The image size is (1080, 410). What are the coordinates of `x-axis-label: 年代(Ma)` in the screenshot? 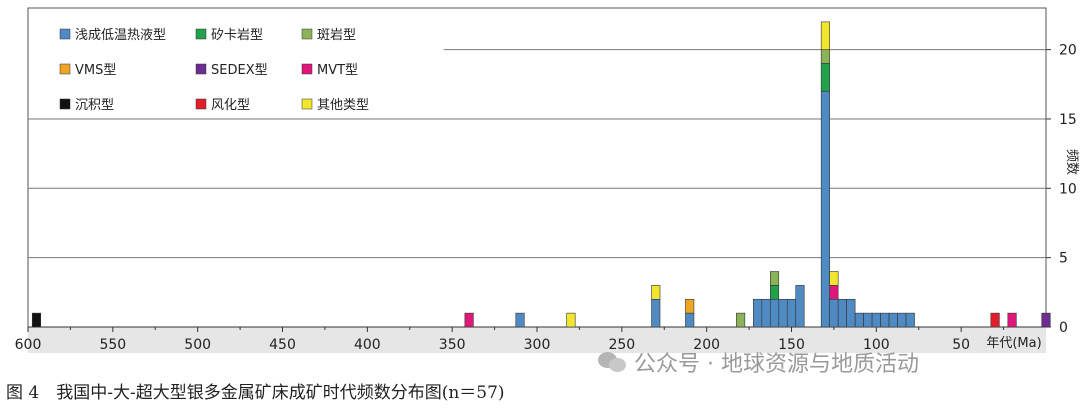 It's located at (1013, 343).